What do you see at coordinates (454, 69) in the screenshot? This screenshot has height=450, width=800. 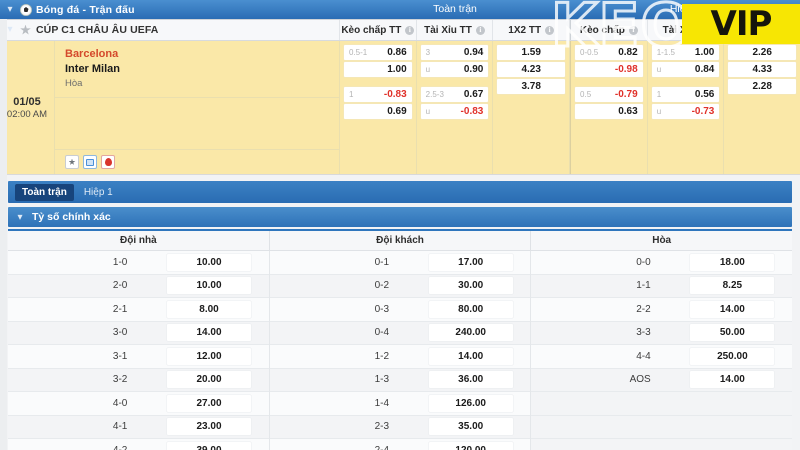 I see `odds-cell: u 0.90` at bounding box center [454, 69].